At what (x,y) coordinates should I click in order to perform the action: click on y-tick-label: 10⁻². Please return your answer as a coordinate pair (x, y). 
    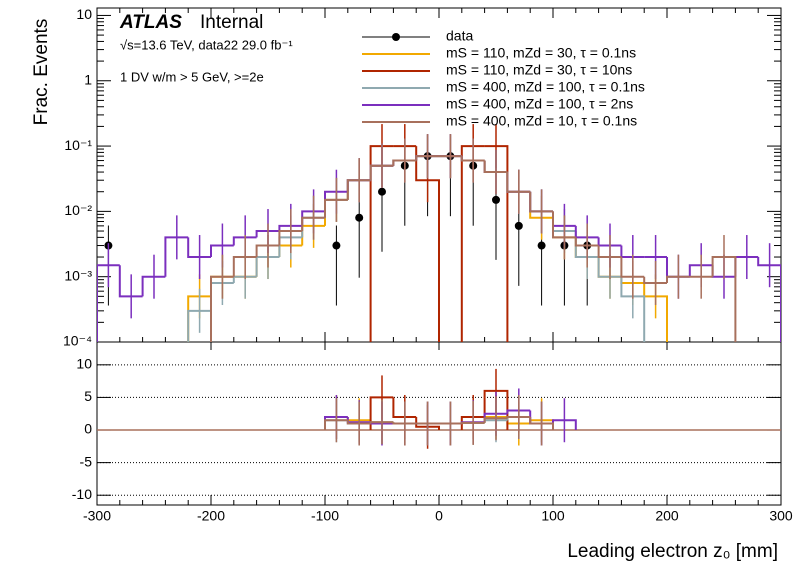
    Looking at the image, I should click on (78, 210).